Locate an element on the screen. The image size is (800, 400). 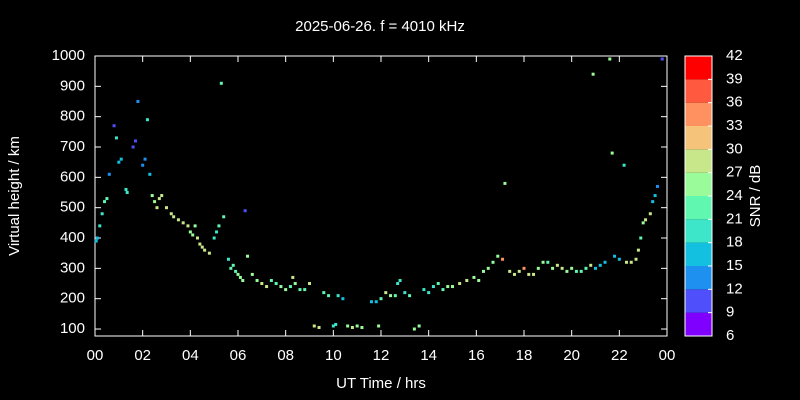
x-tick-label: 08 is located at coordinates (285, 355).